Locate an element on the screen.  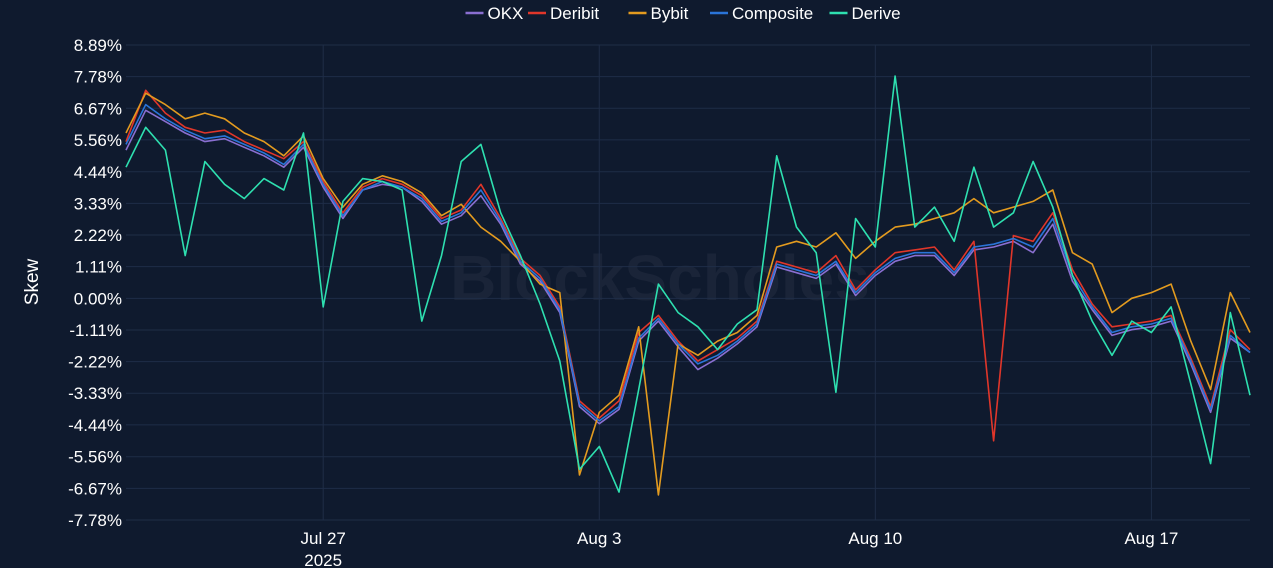
y-tick-label: -4.44% is located at coordinates (95, 425).